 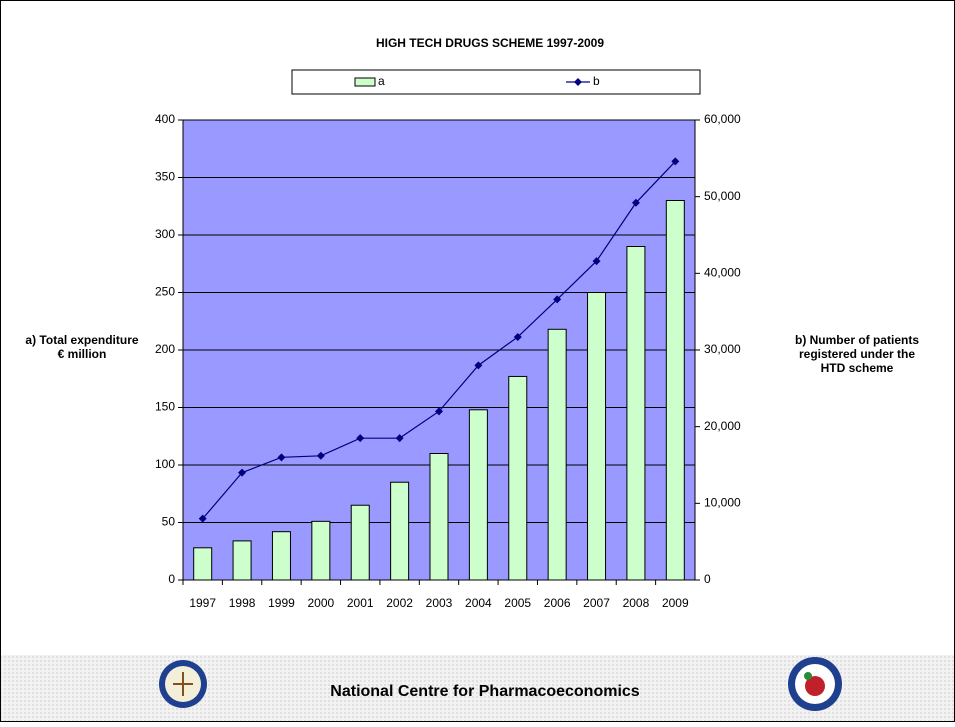 I want to click on y2-tick-label: 50,000, so click(x=722, y=196).